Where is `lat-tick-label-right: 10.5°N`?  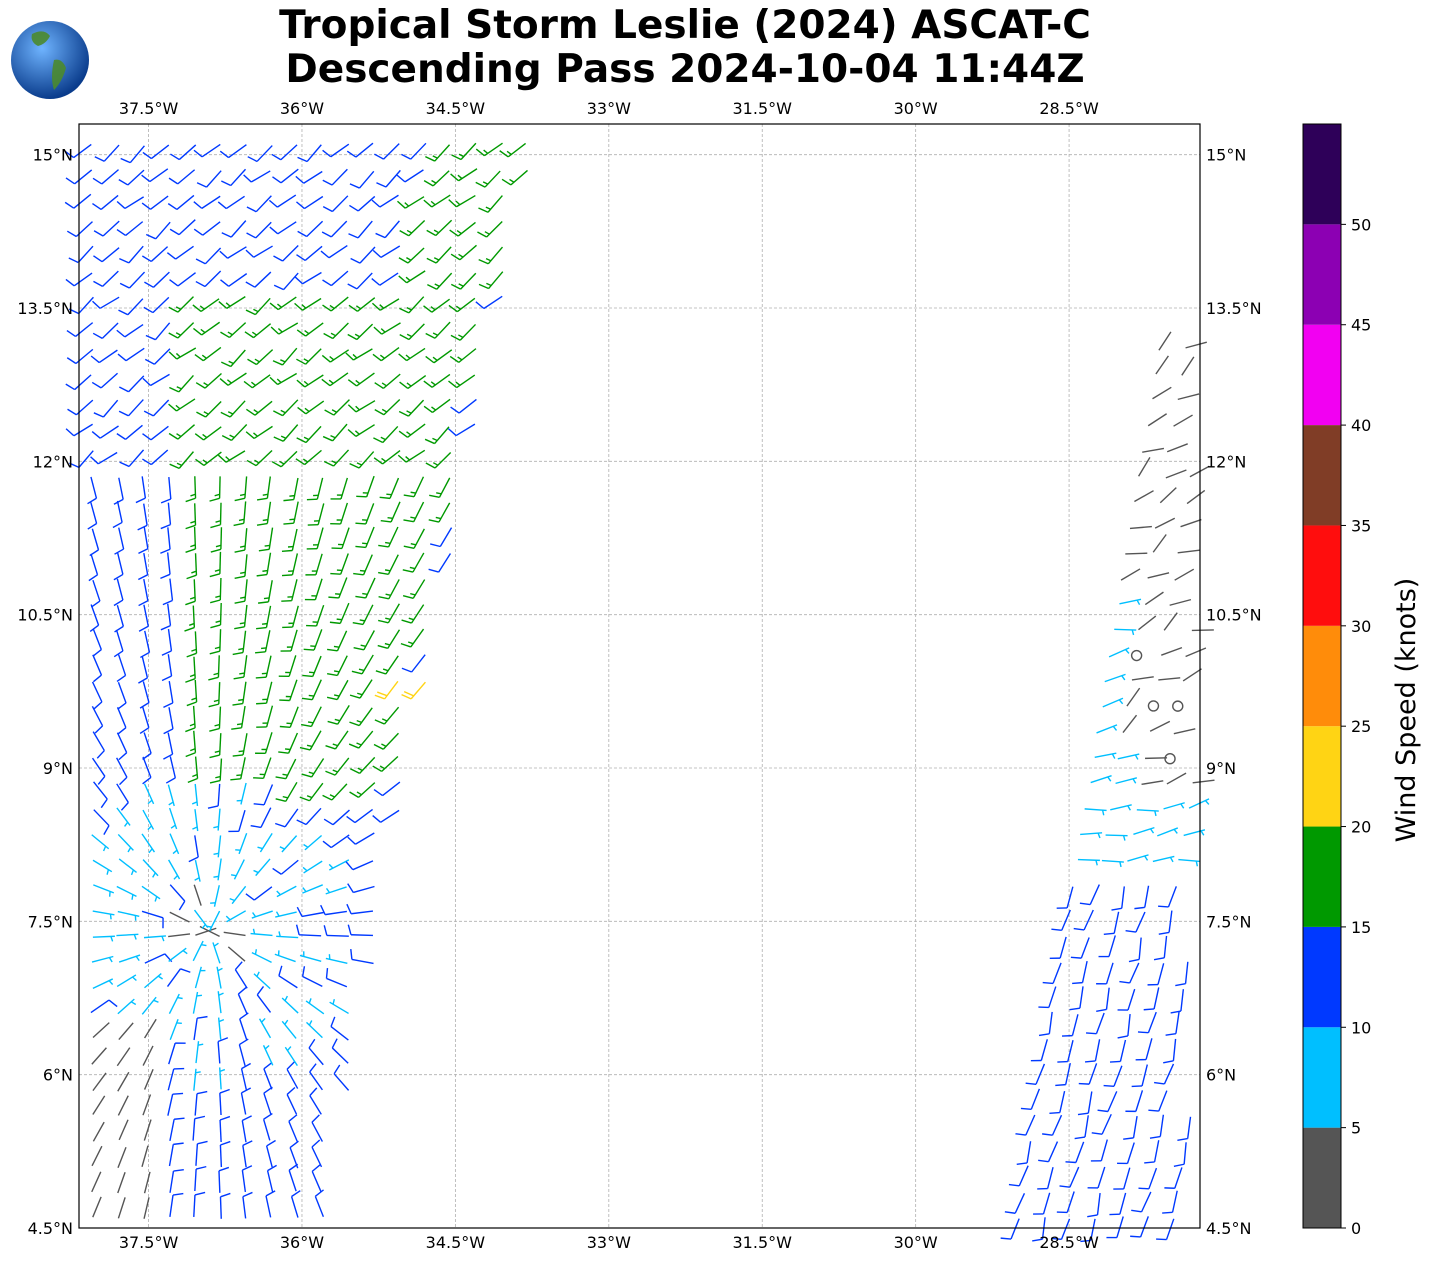
lat-tick-label-right: 10.5°N is located at coordinates (1234, 615).